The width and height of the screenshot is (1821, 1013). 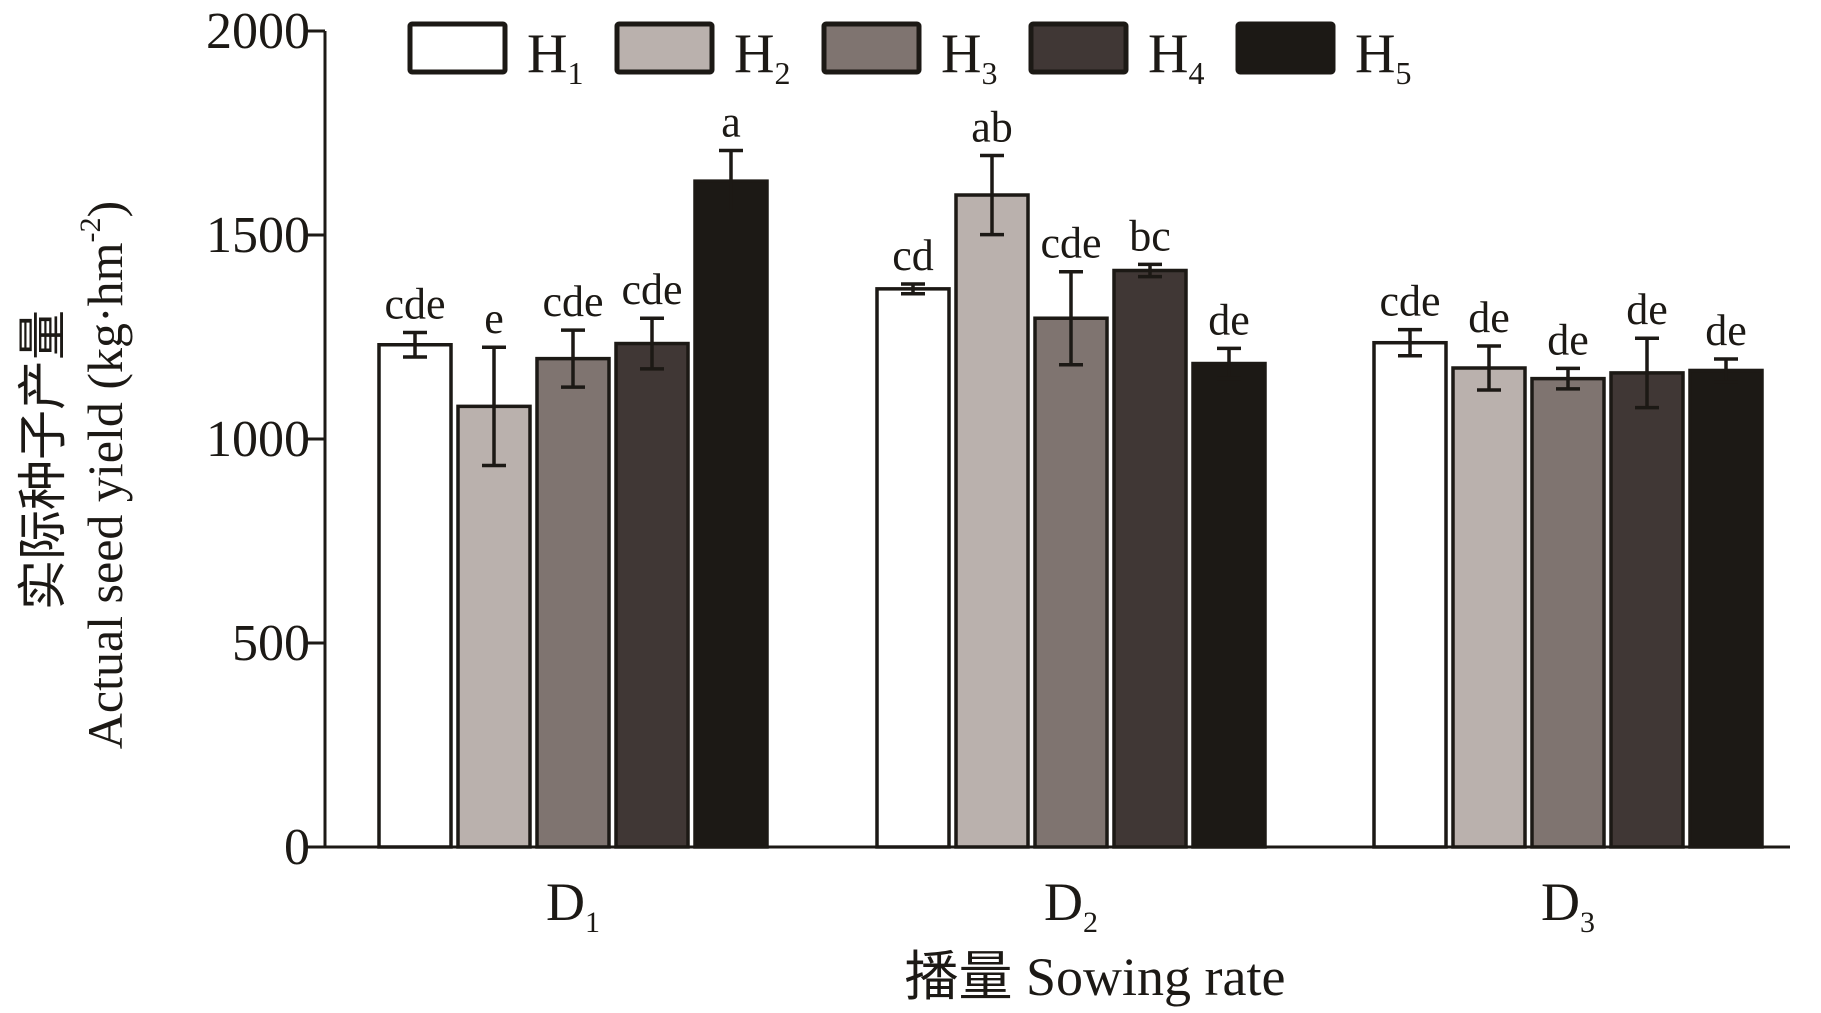 What do you see at coordinates (258, 439) in the screenshot?
I see `y-tick-label: 1000` at bounding box center [258, 439].